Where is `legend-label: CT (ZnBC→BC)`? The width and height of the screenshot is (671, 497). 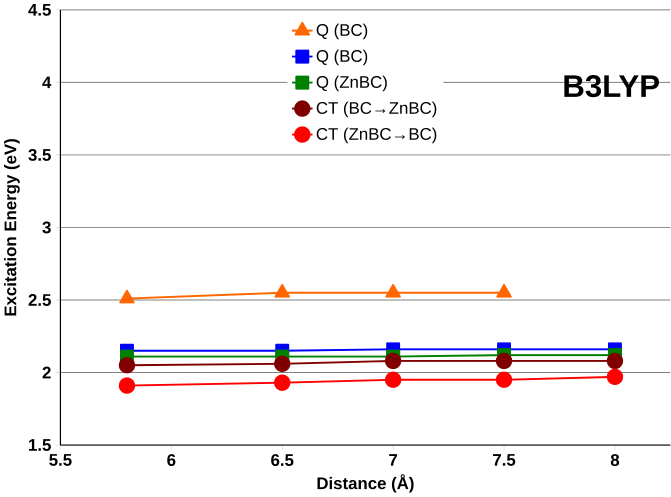
legend-label: CT (ZnBC→BC) is located at coordinates (376, 136).